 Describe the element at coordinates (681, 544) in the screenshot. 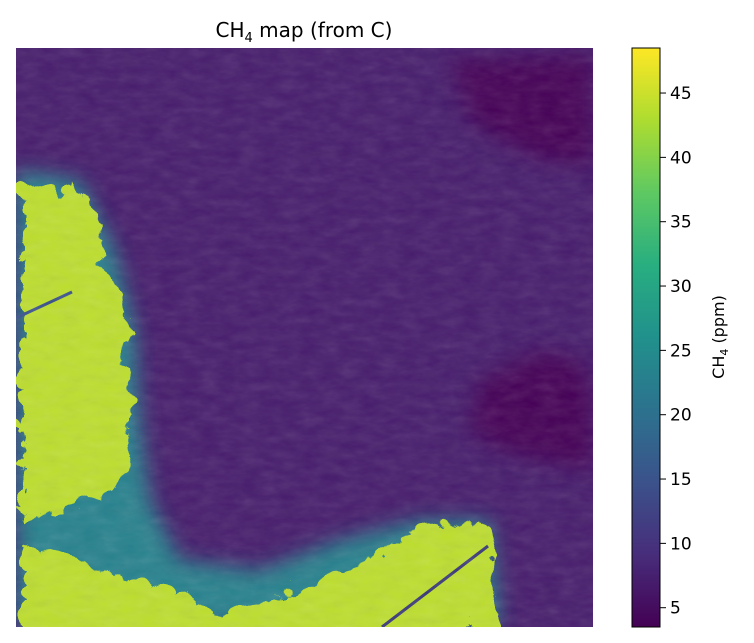

I see `colorbar-tick-label: 10` at that location.